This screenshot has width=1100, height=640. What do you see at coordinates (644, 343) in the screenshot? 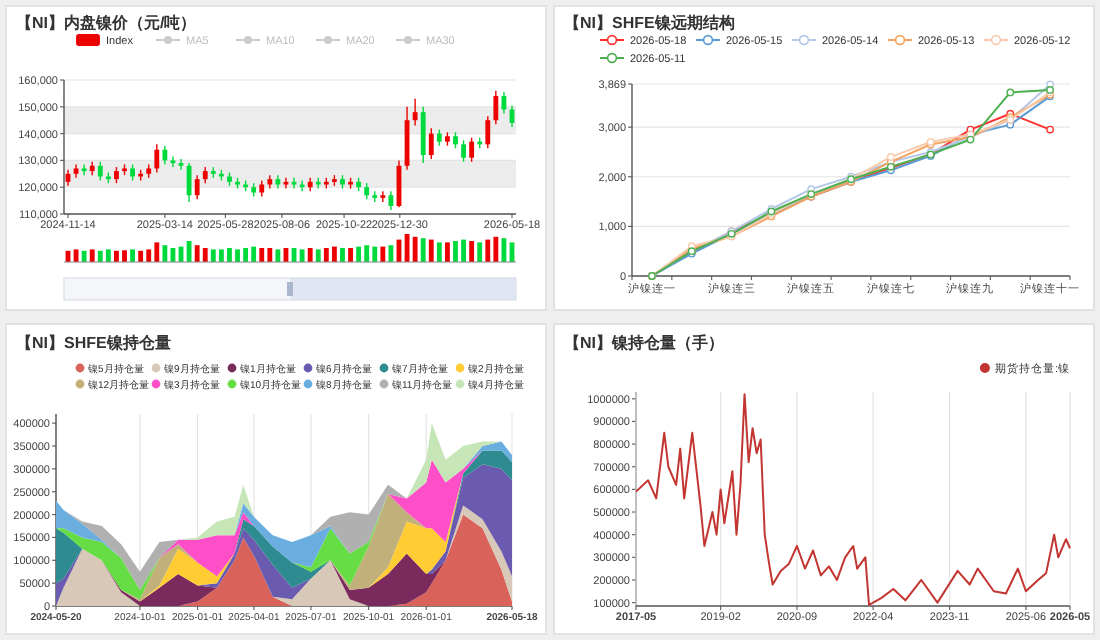
I see `chart-title: 【NI】镍持仓量（手）` at bounding box center [644, 343].